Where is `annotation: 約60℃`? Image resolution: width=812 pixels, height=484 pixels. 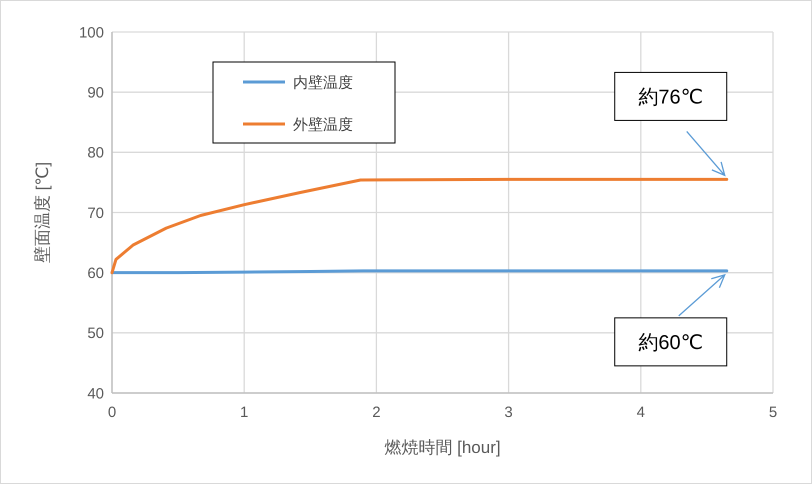
annotation: 約60℃ is located at coordinates (671, 343).